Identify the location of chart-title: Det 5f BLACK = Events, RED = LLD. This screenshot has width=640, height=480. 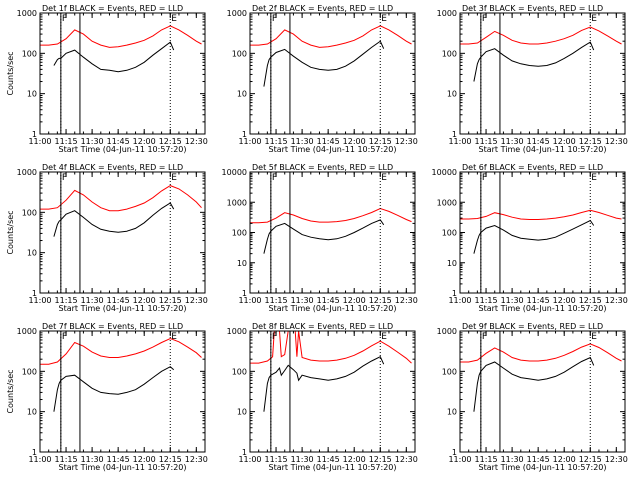
(322, 167).